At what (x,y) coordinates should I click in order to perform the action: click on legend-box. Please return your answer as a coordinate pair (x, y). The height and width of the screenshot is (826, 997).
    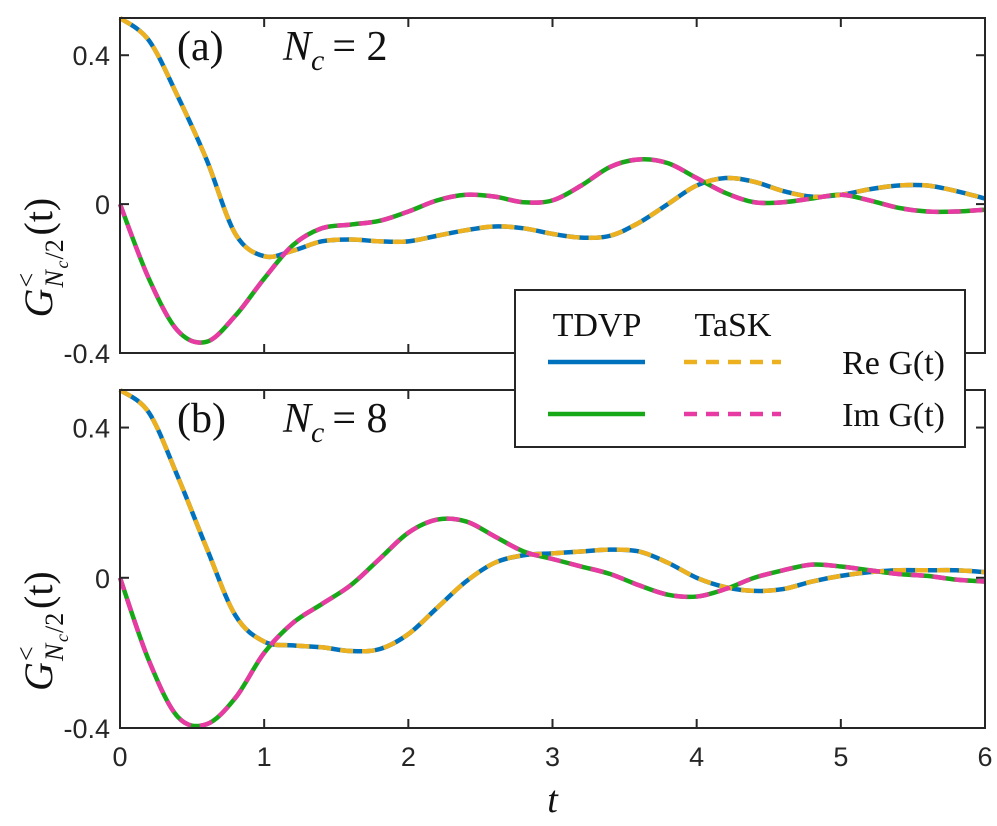
    Looking at the image, I should click on (740, 368).